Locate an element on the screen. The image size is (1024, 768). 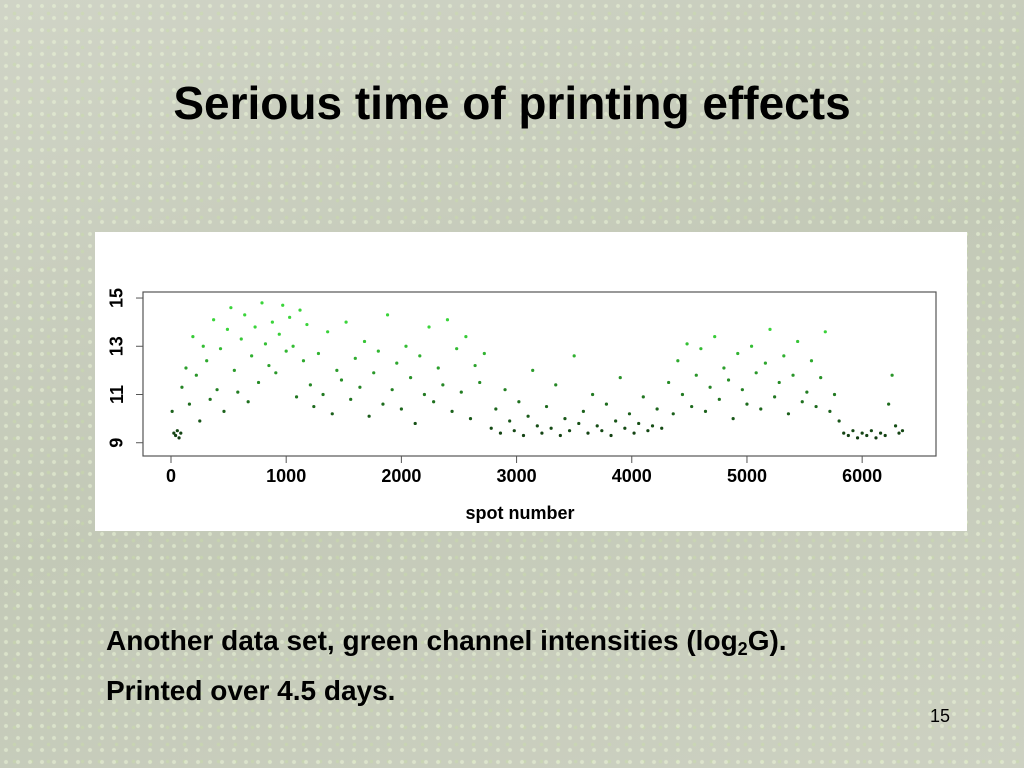
x-tick-label: 2000 is located at coordinates (401, 476).